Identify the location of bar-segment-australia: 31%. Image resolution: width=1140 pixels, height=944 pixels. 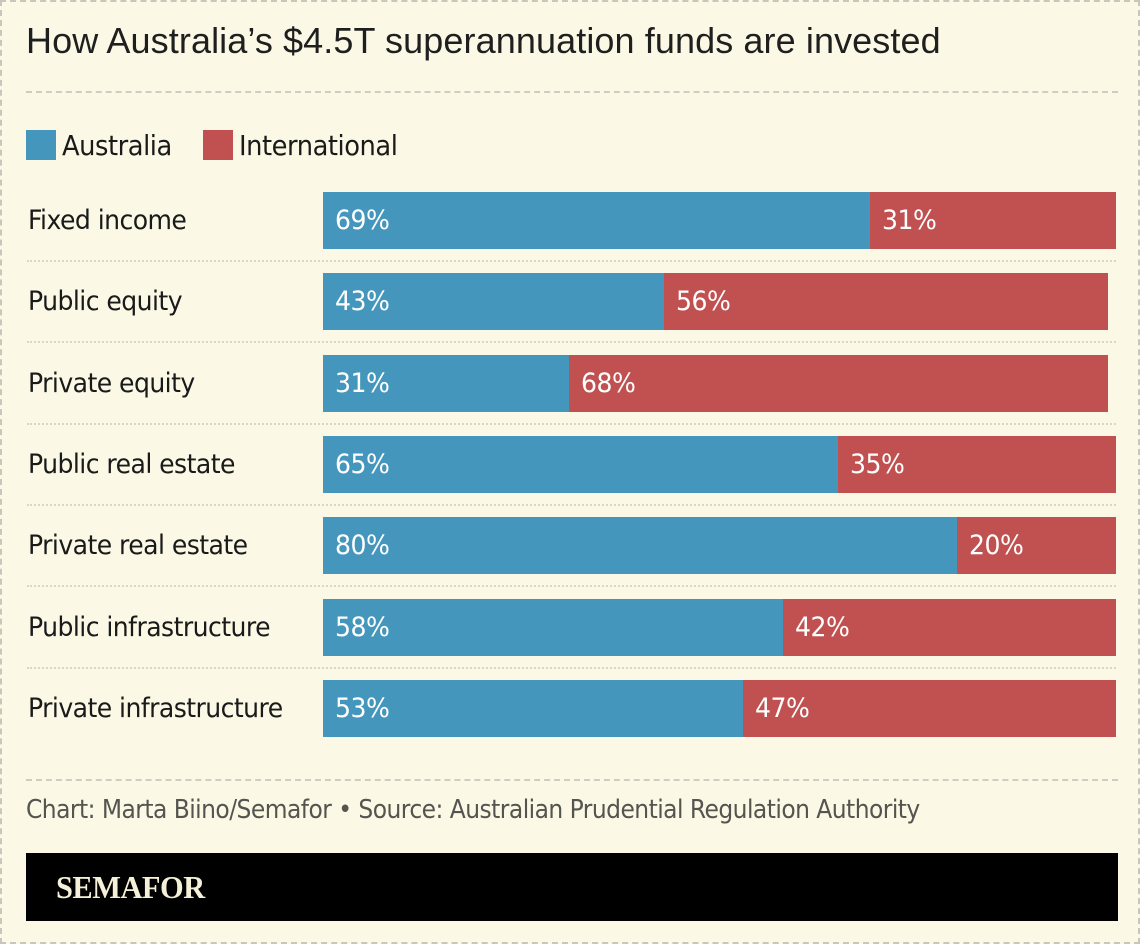
(446, 383).